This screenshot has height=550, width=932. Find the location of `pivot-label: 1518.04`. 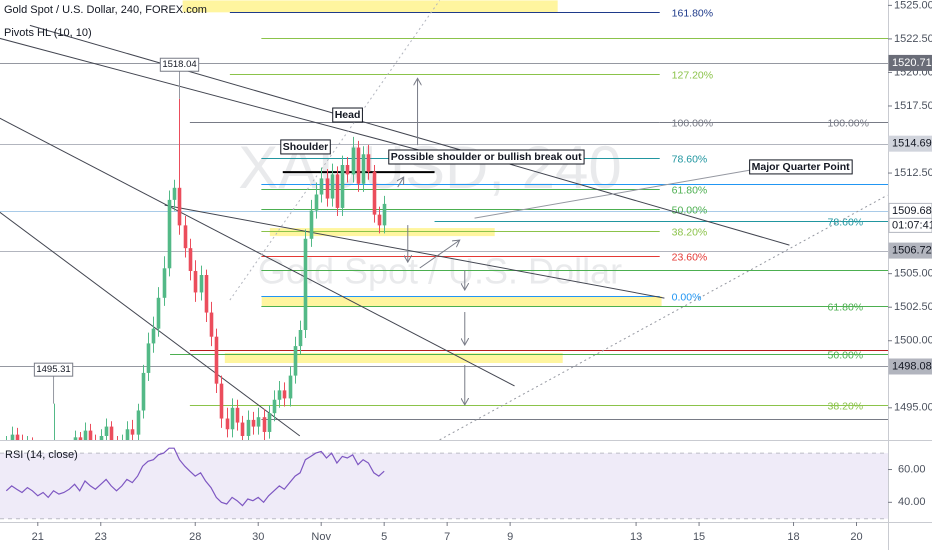

pivot-label: 1518.04 is located at coordinates (179, 64).